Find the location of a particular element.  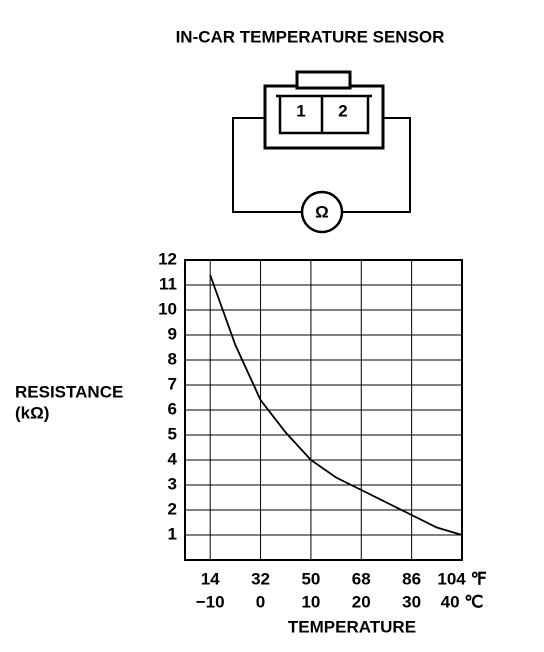

x2-tick-label: 50 is located at coordinates (310, 578).